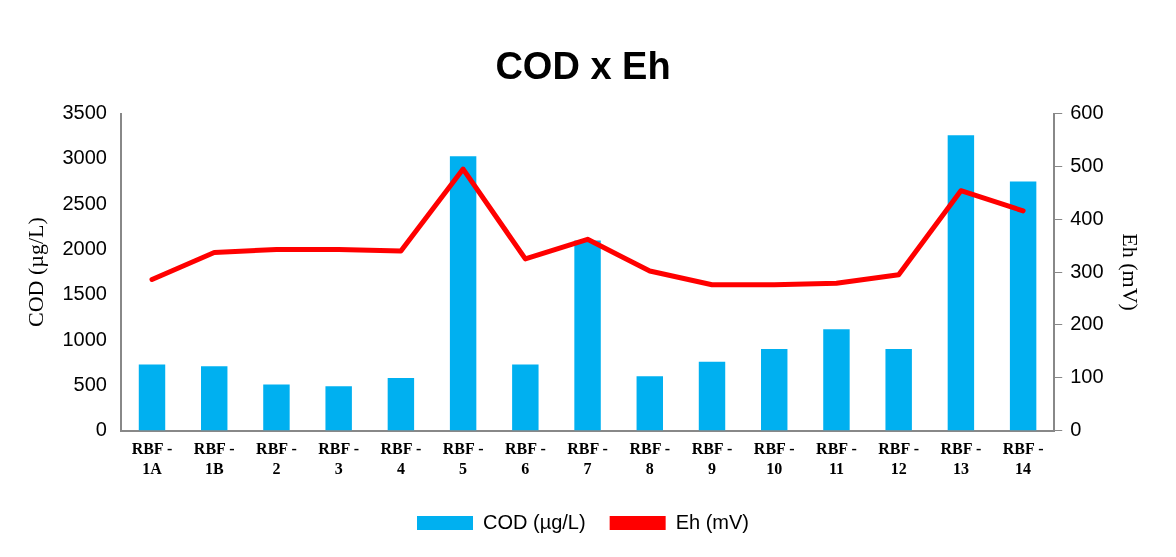  What do you see at coordinates (583, 66) in the screenshot?
I see `chart-title: COD x Eh` at bounding box center [583, 66].